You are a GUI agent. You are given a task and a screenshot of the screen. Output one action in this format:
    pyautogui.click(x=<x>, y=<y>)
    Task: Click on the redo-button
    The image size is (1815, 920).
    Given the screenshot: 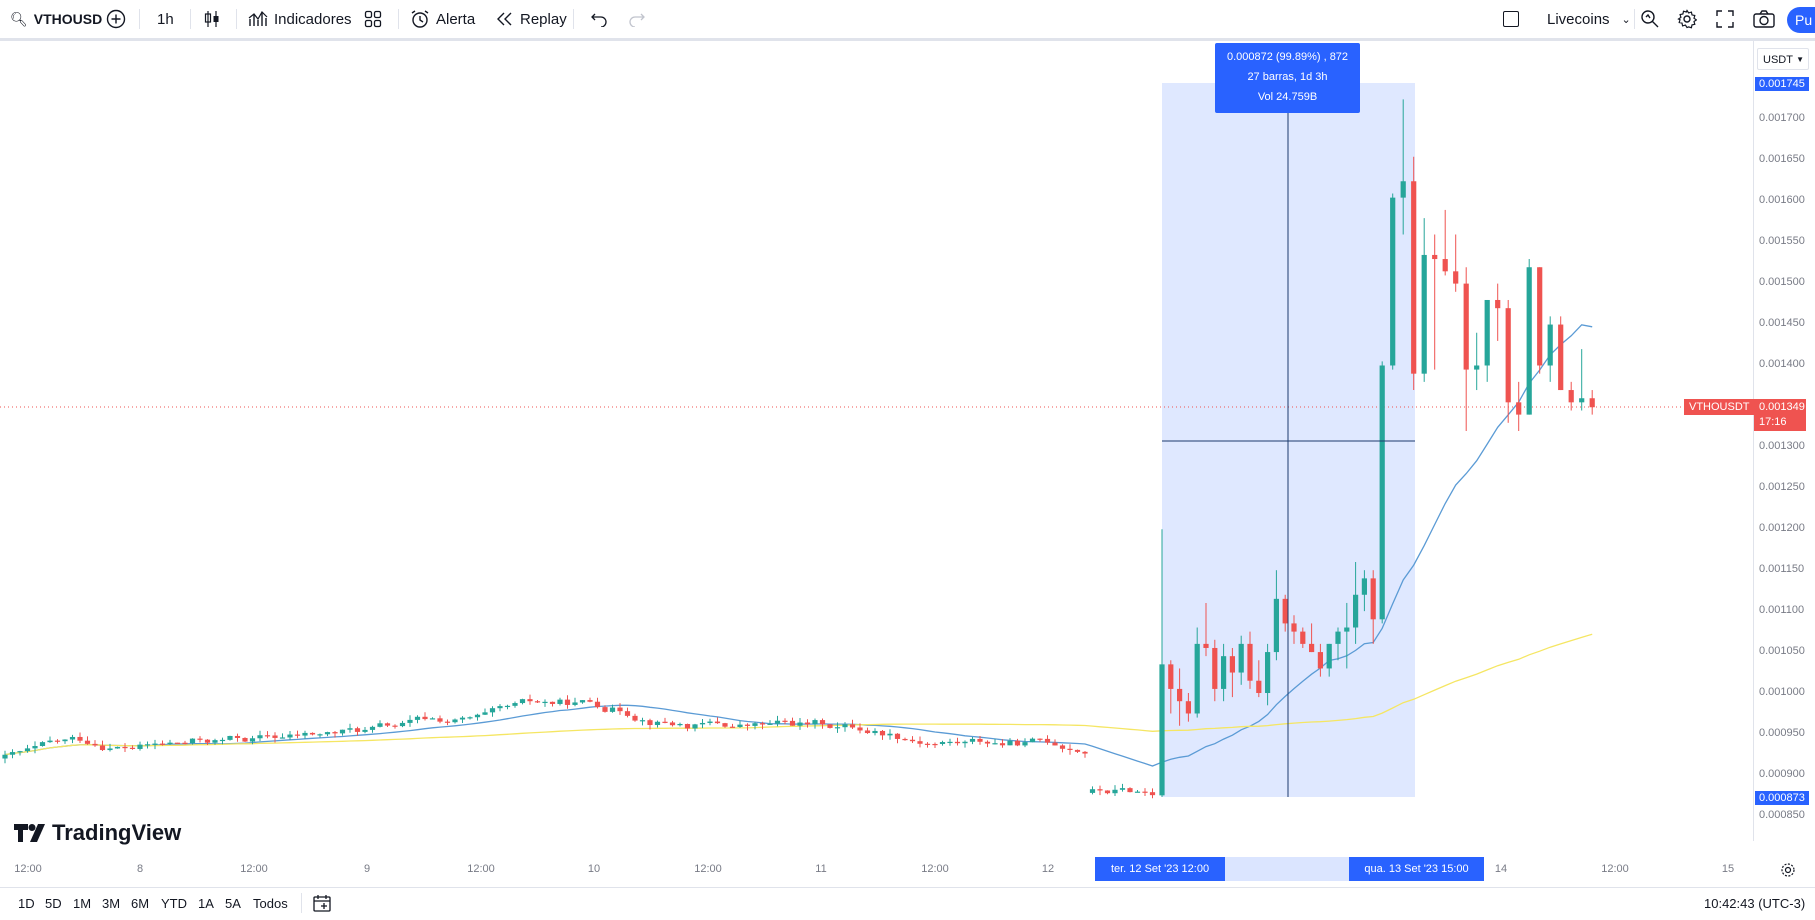 What is the action you would take?
    pyautogui.click(x=637, y=19)
    